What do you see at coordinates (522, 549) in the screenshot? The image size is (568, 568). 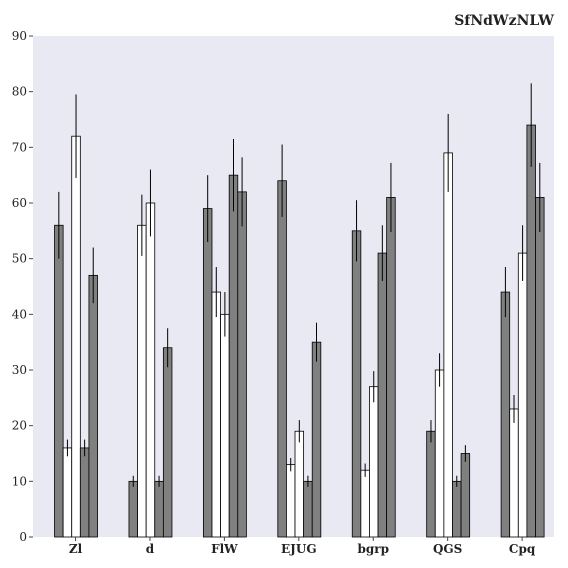 I see `x-tick-label: Cpq` at bounding box center [522, 549].